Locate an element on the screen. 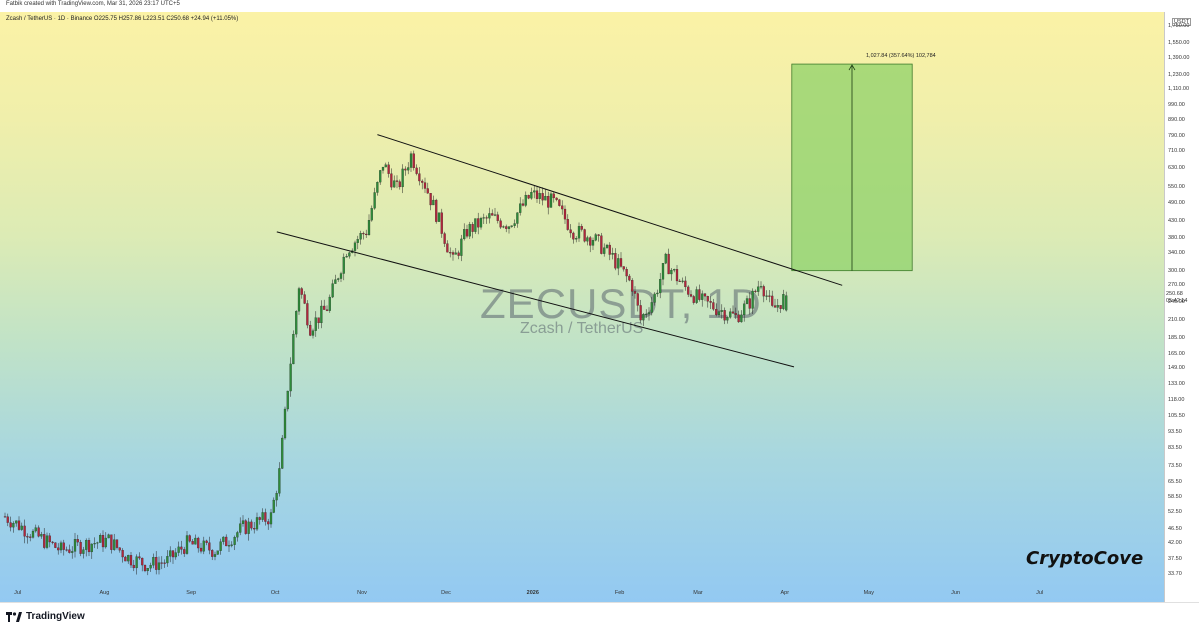 This screenshot has width=1199, height=630. time-tick: Mar is located at coordinates (698, 593).